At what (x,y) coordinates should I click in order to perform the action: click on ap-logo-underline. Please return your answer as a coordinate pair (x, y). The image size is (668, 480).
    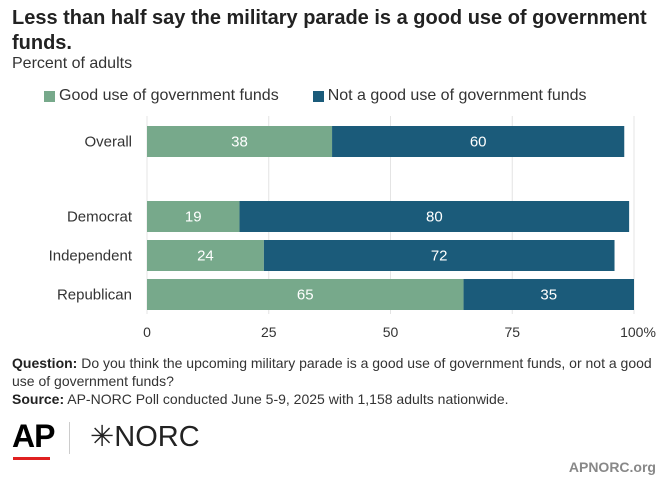
    Looking at the image, I should click on (31, 458).